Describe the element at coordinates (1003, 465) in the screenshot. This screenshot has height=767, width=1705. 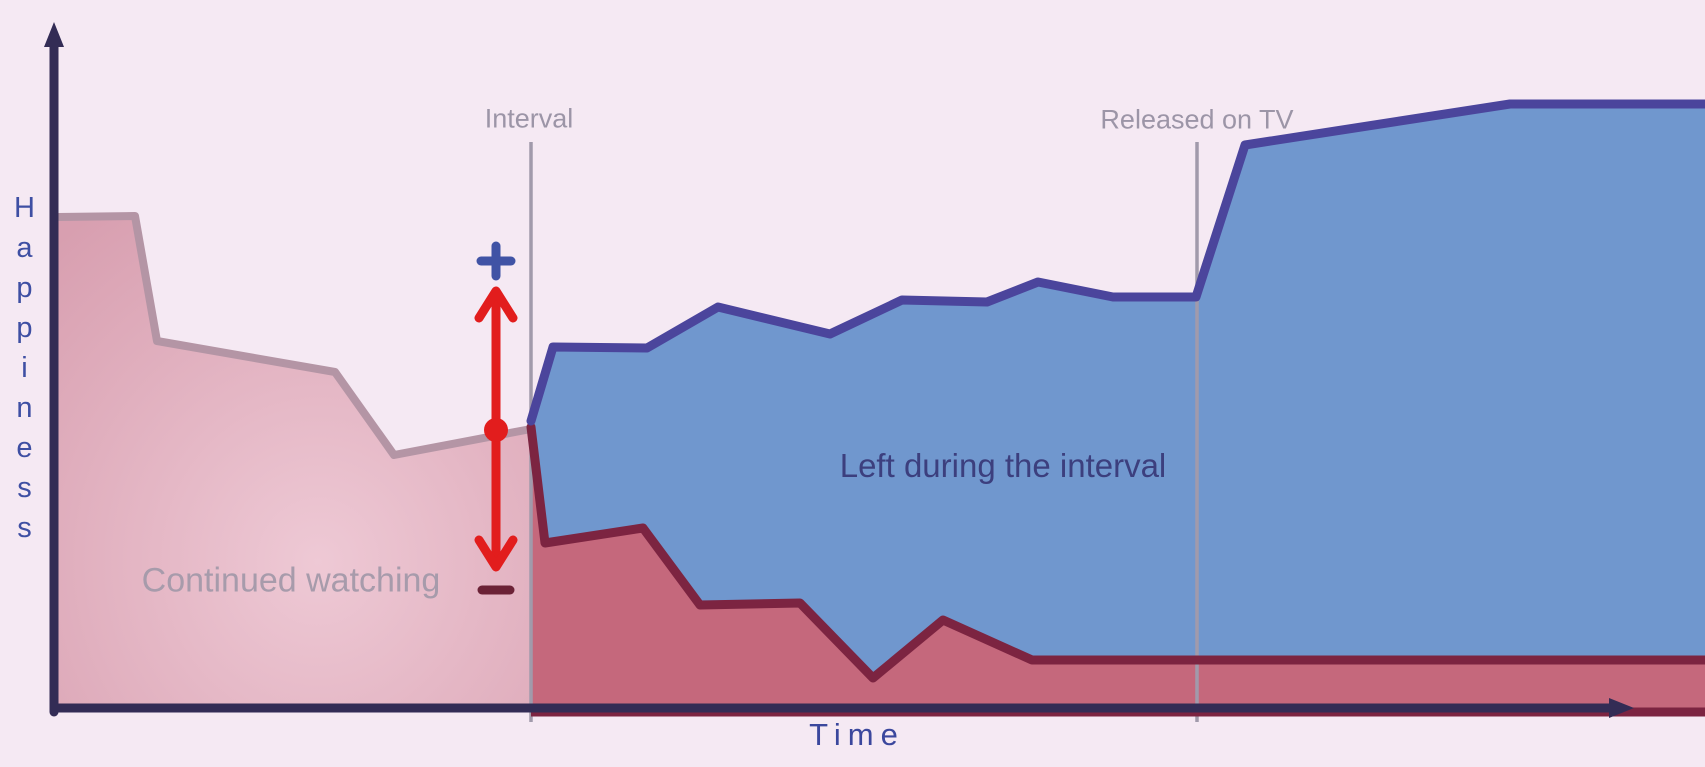
I see `blue-area-label: Left during the interval` at that location.